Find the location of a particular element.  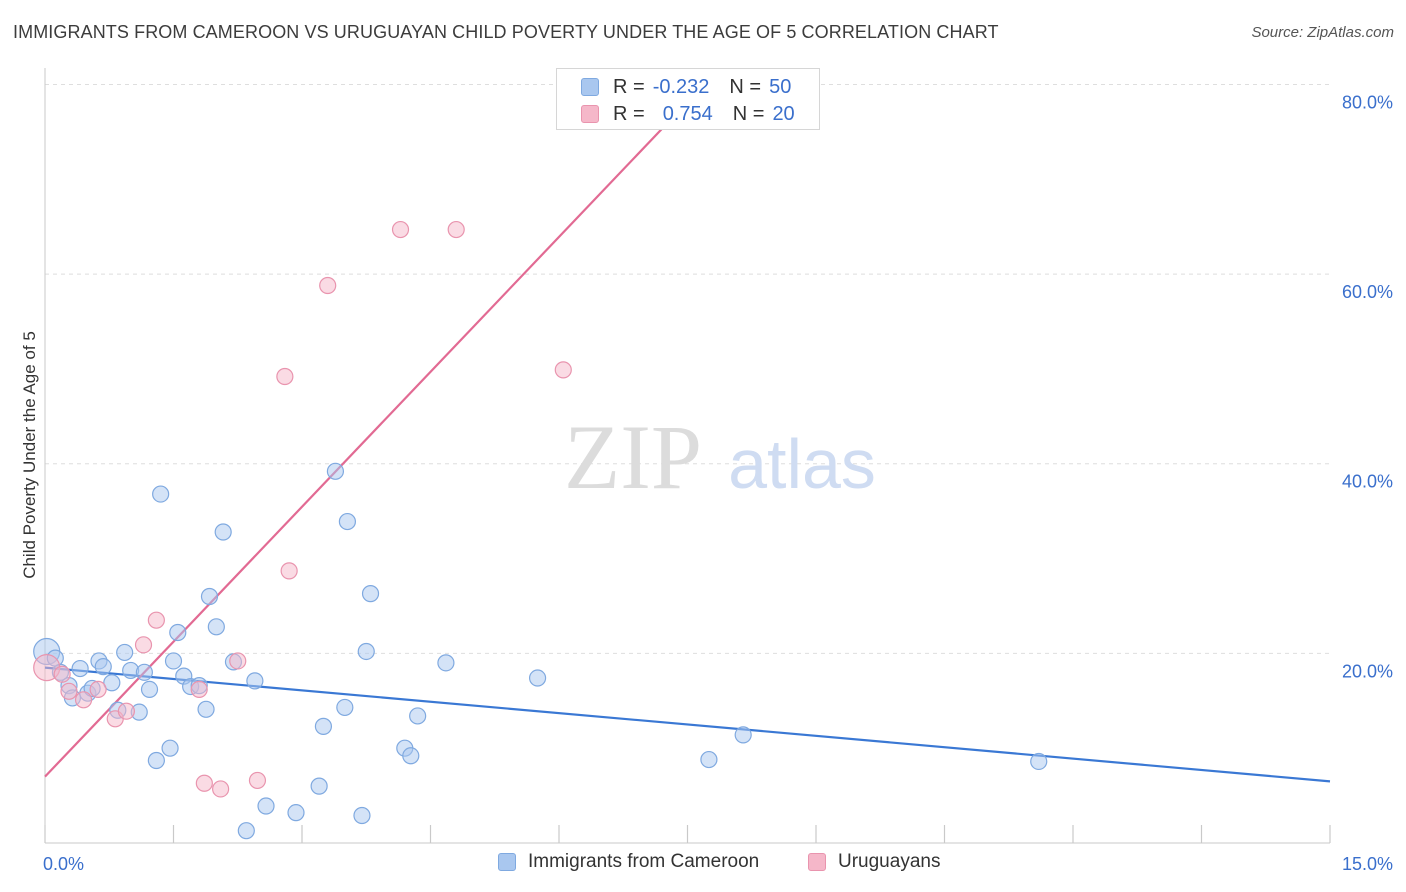

y-axis-label: Child Poverty Under the Age of 5 is located at coordinates (29, 455).